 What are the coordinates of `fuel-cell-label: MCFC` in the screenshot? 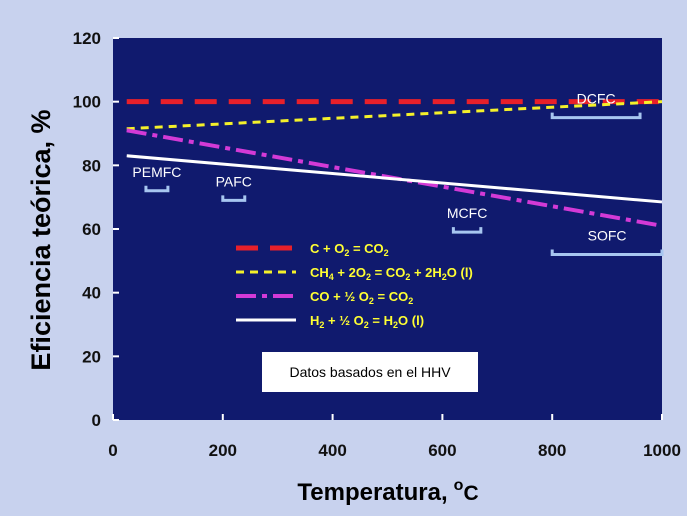 It's located at (467, 213).